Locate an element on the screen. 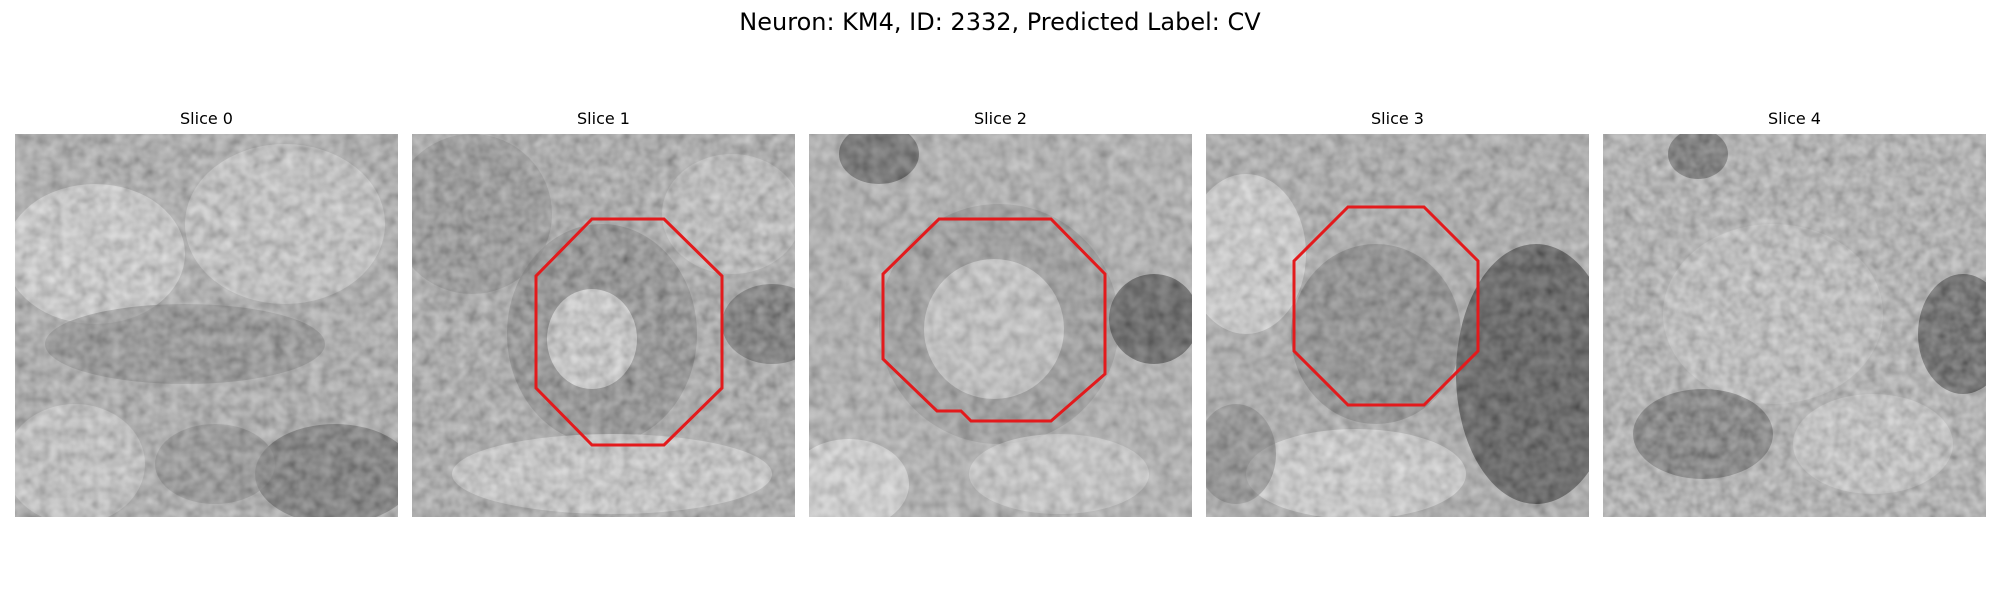  slice-panel-3: Slice 3 is located at coordinates (1397, 314).